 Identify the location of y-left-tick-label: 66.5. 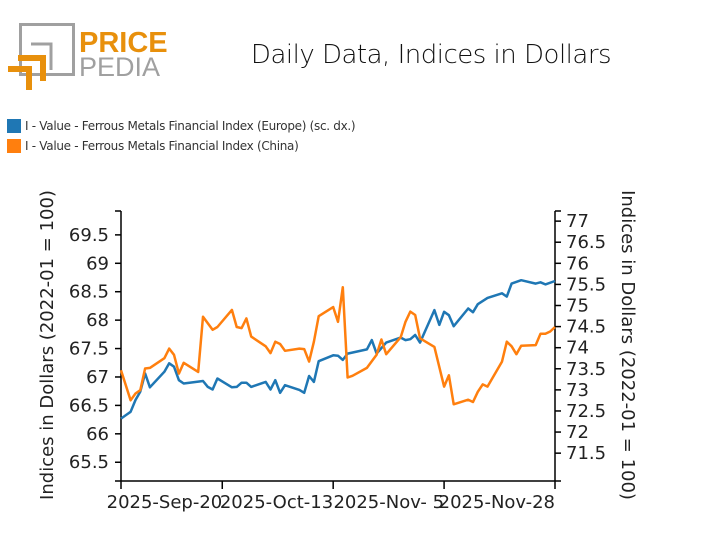
(89, 405).